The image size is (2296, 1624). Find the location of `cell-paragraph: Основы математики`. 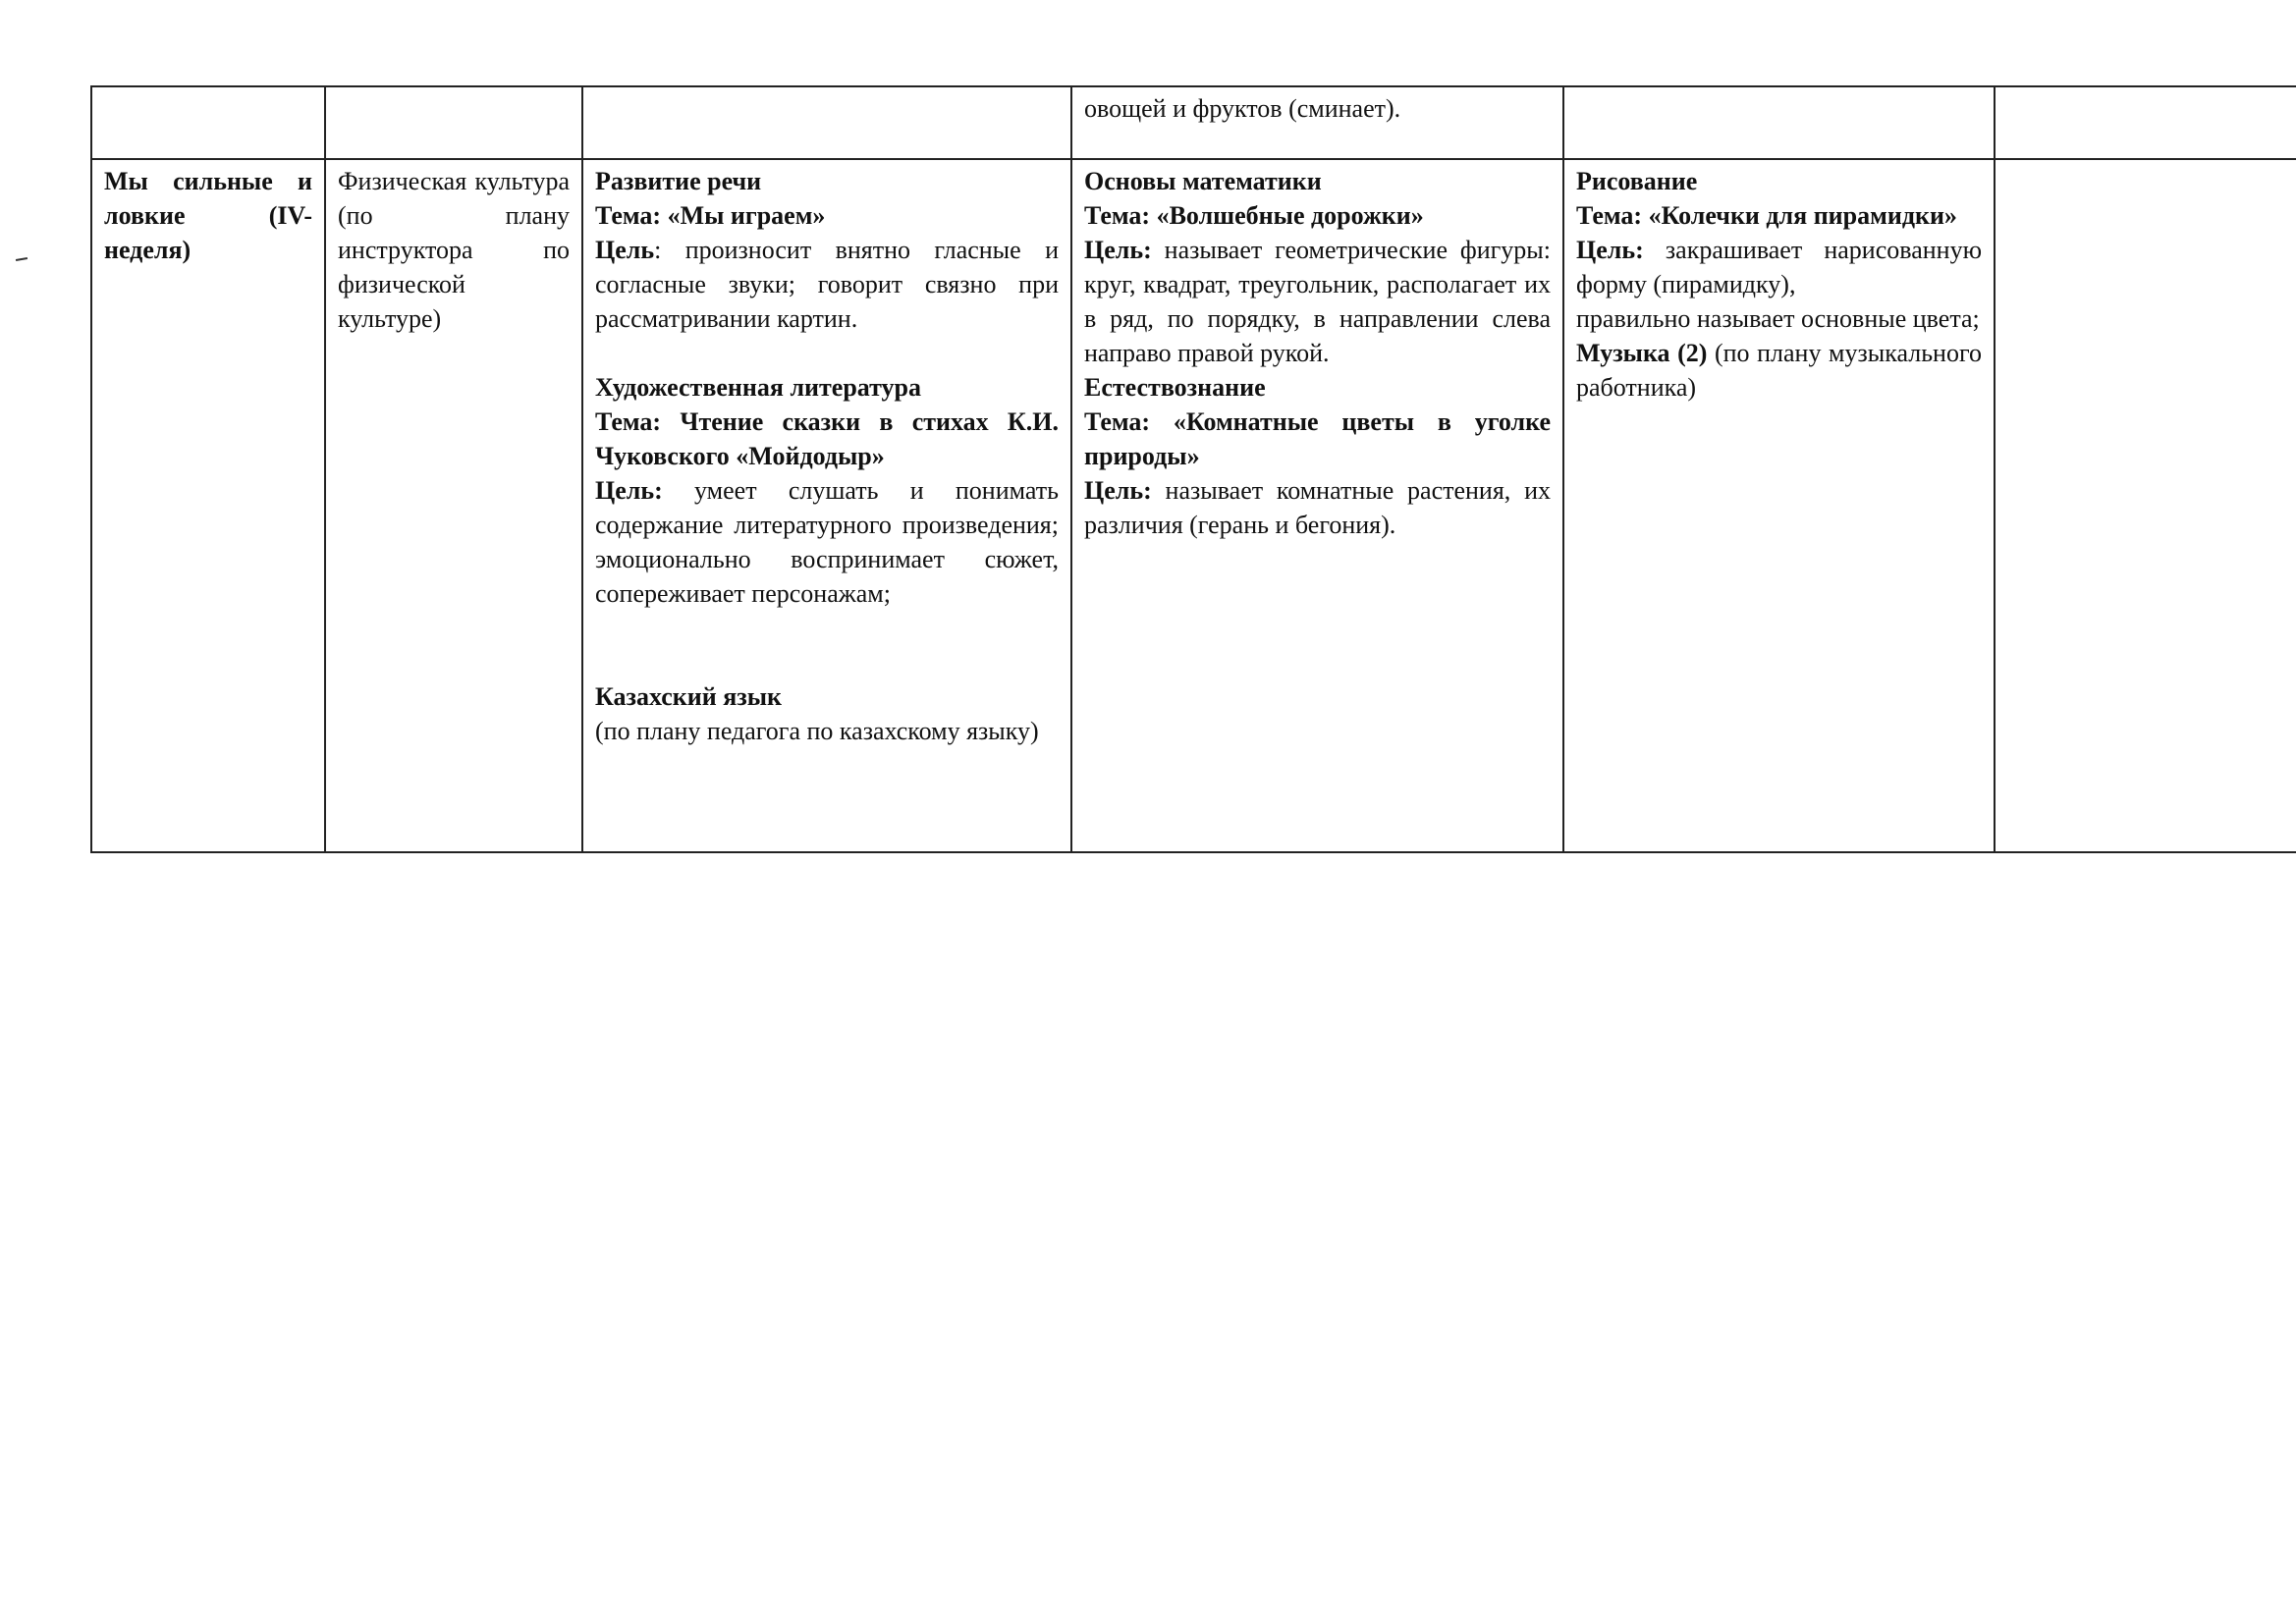

cell-paragraph: Основы математики is located at coordinates (1317, 181).